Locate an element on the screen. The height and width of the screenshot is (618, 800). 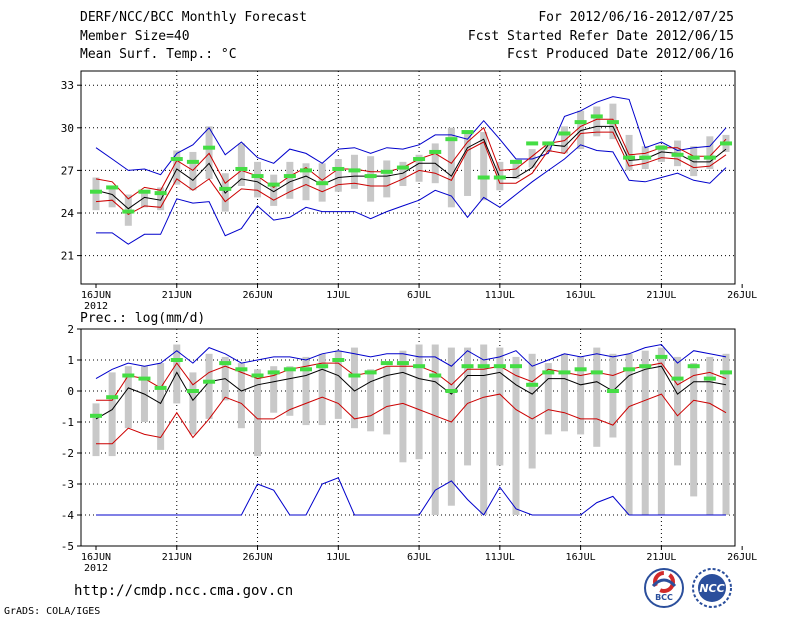
y-tick-label: 24 is located at coordinates (68, 213).